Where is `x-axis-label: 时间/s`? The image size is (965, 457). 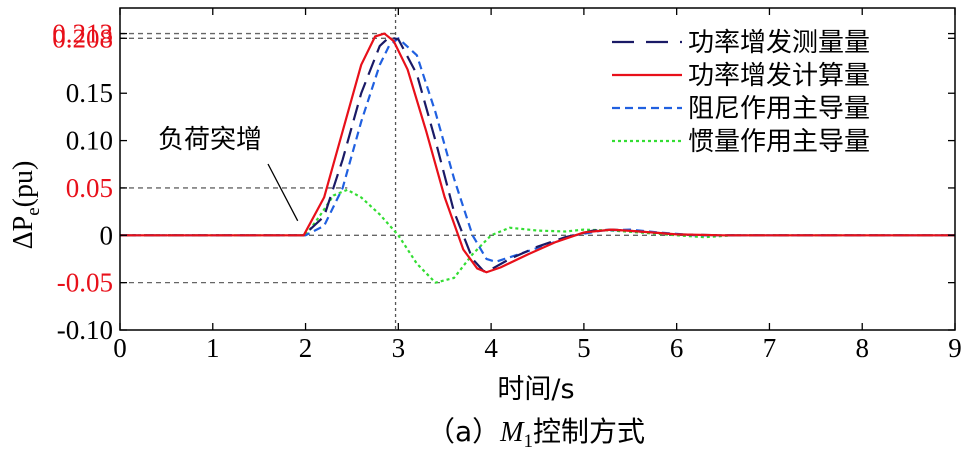 x-axis-label: 时间/s is located at coordinates (535, 389).